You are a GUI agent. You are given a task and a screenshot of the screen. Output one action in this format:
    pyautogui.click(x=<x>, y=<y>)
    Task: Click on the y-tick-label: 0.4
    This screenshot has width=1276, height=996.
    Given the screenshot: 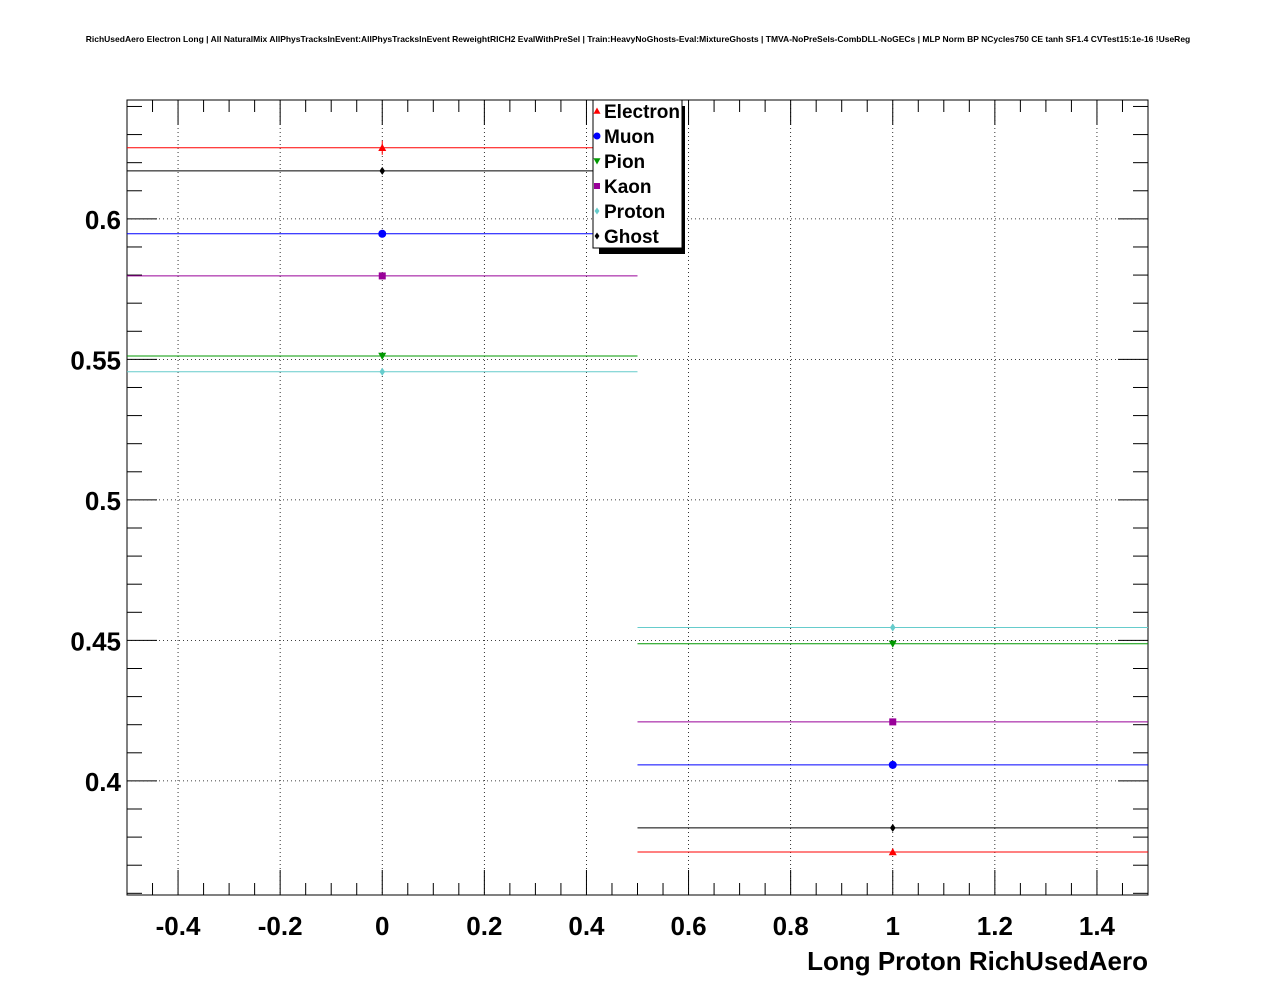 What is the action you would take?
    pyautogui.click(x=103, y=782)
    